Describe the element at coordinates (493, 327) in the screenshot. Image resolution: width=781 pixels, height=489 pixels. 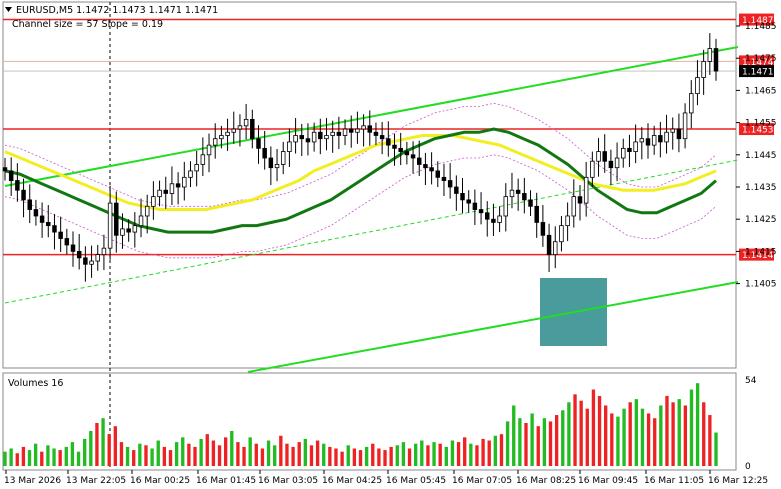
I see `channel-lower-line` at that location.